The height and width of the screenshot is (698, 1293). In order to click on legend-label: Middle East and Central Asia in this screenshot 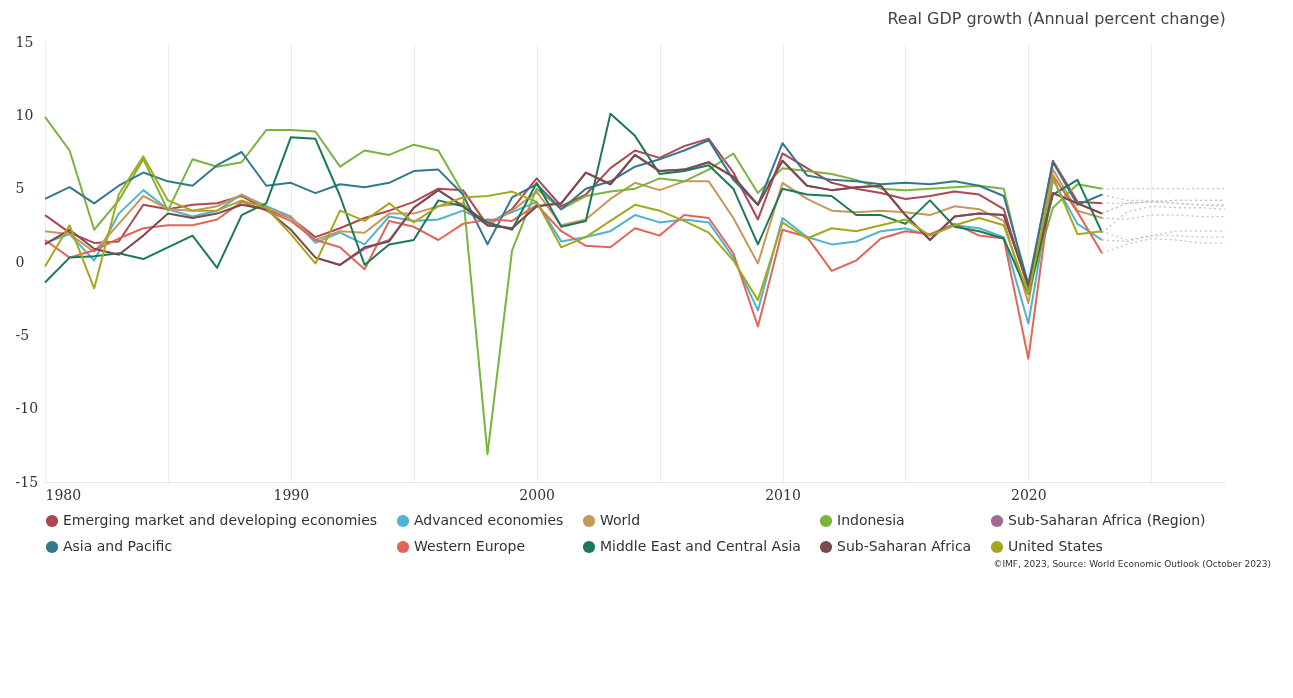, I will do `click(700, 546)`.